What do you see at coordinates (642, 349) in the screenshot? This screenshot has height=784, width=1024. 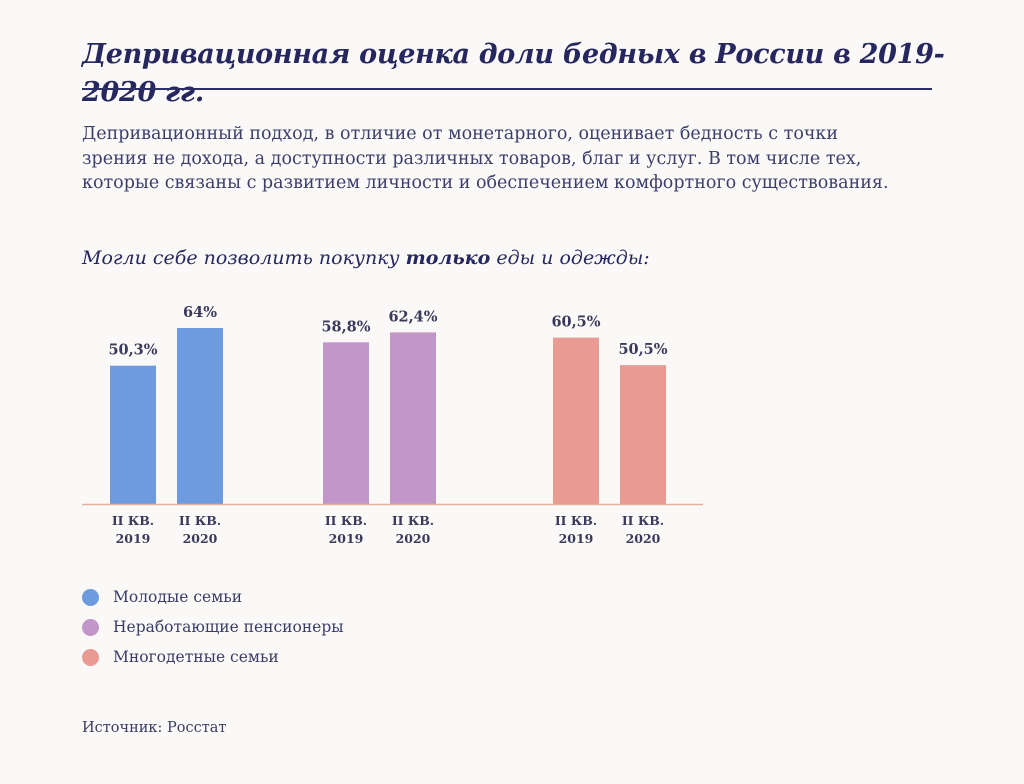 I see `data-label: 50,5%` at bounding box center [642, 349].